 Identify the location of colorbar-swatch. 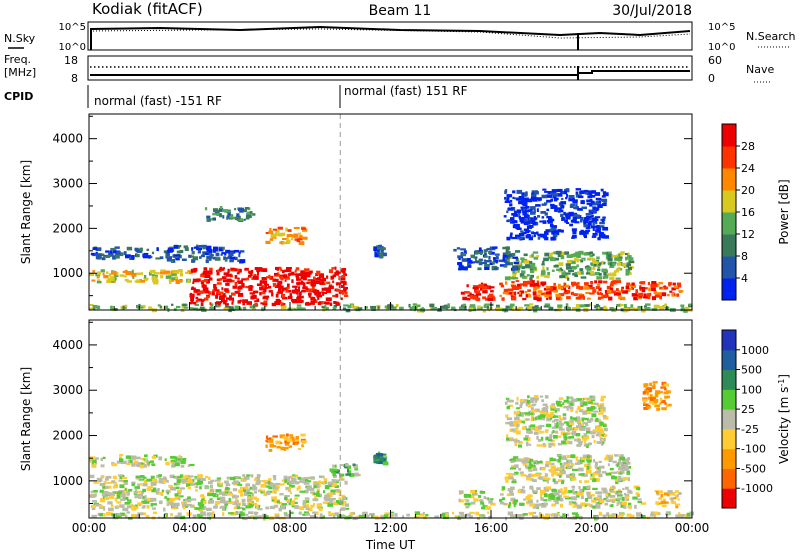
(729, 289).